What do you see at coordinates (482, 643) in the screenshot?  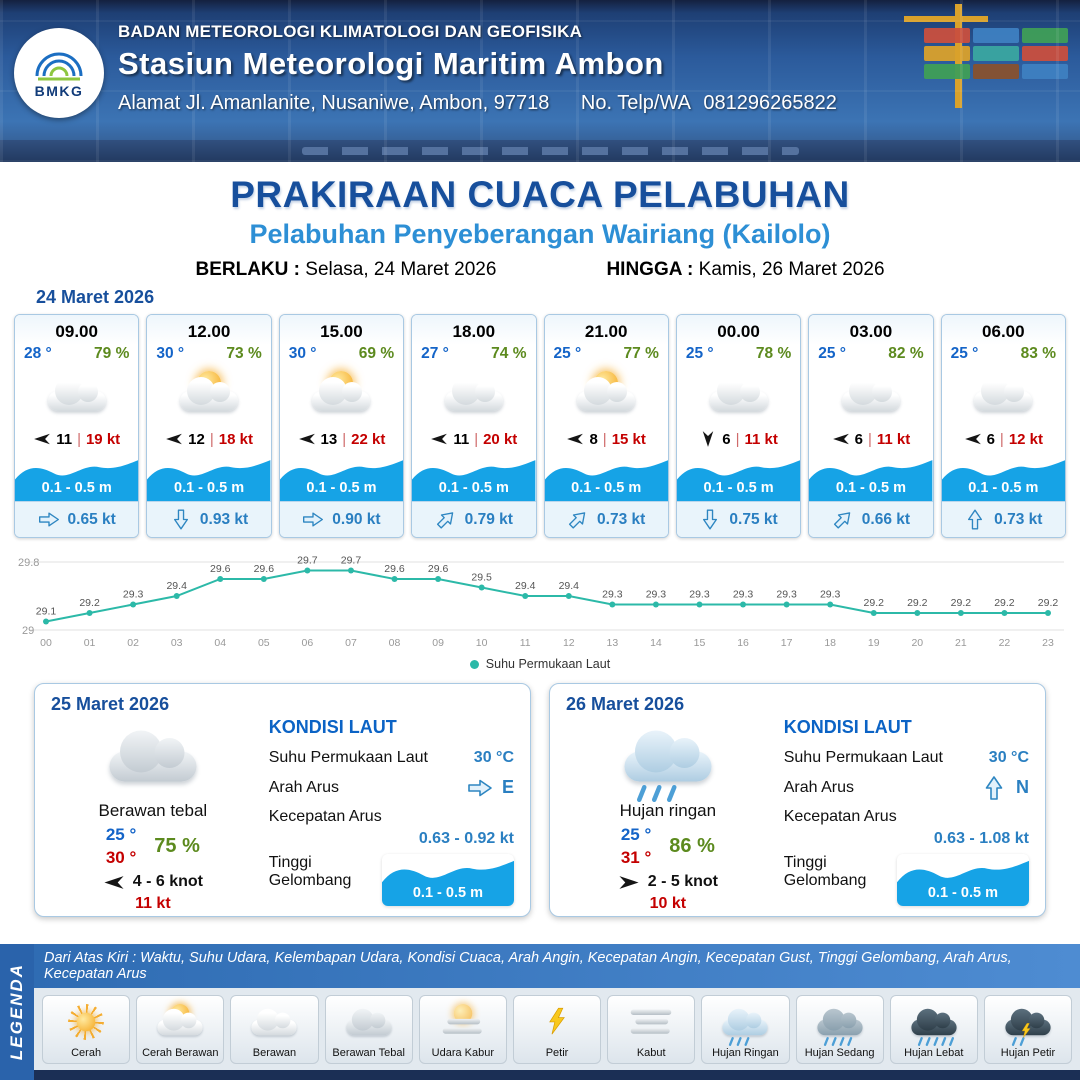 I see `svg-text: 10` at bounding box center [482, 643].